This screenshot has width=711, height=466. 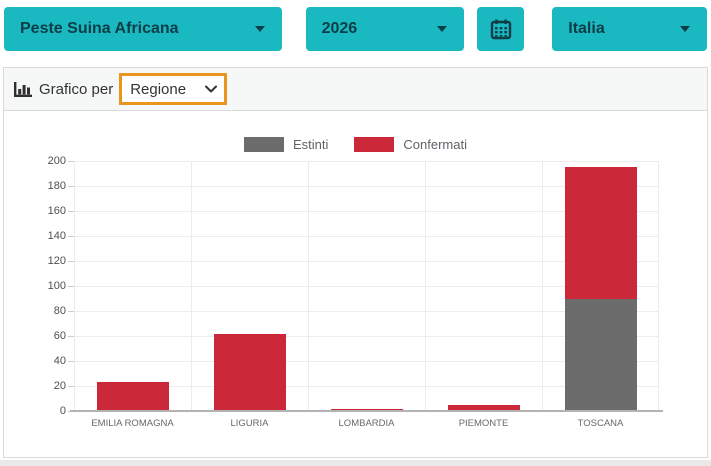 What do you see at coordinates (76, 89) in the screenshot?
I see `chart-by-label: Grafico per` at bounding box center [76, 89].